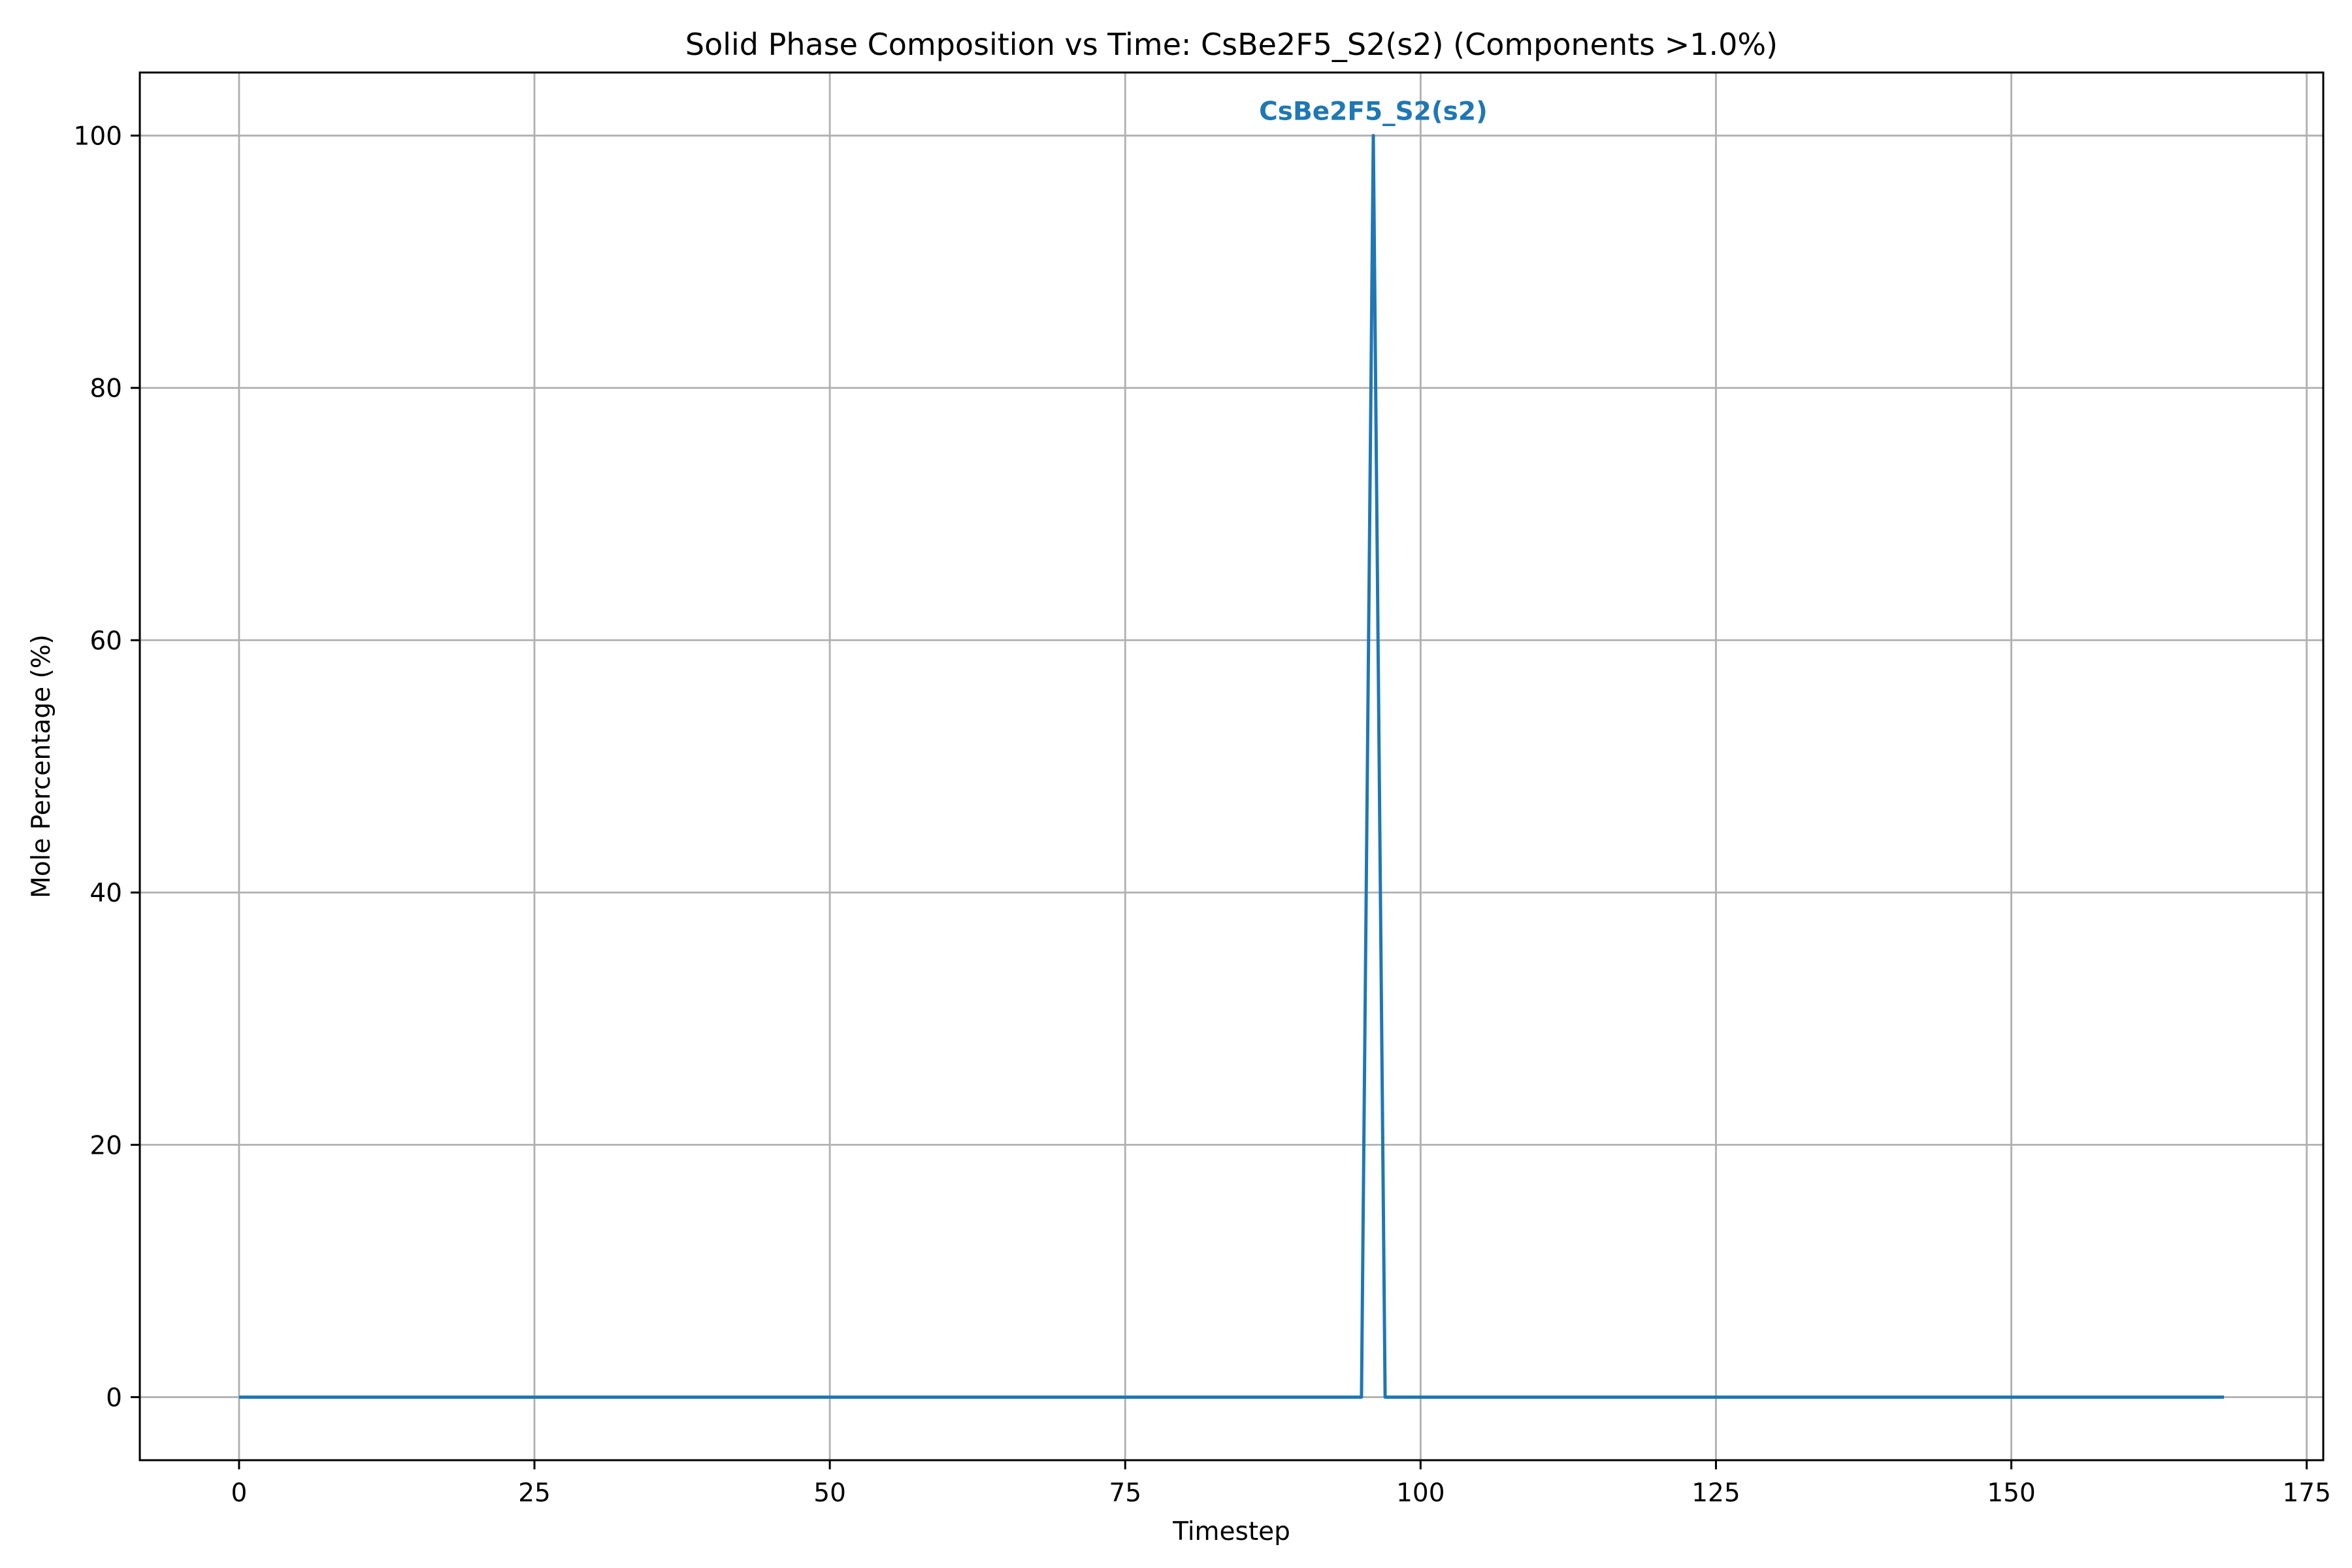 Image resolution: width=2352 pixels, height=1568 pixels. I want to click on x-tick-label: 125, so click(1715, 1493).